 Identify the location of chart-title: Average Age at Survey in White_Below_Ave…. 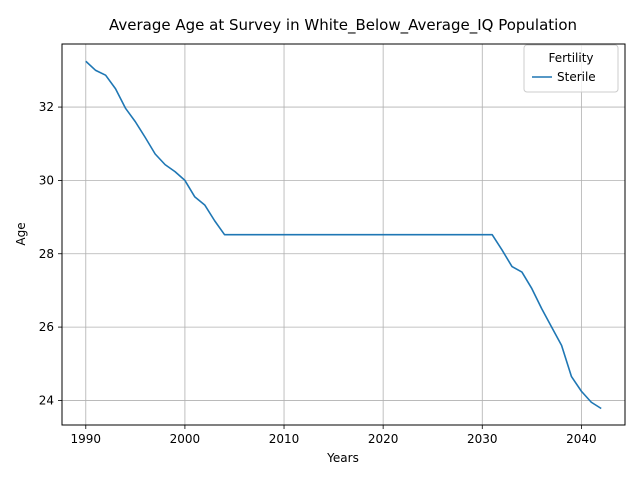
(343, 25).